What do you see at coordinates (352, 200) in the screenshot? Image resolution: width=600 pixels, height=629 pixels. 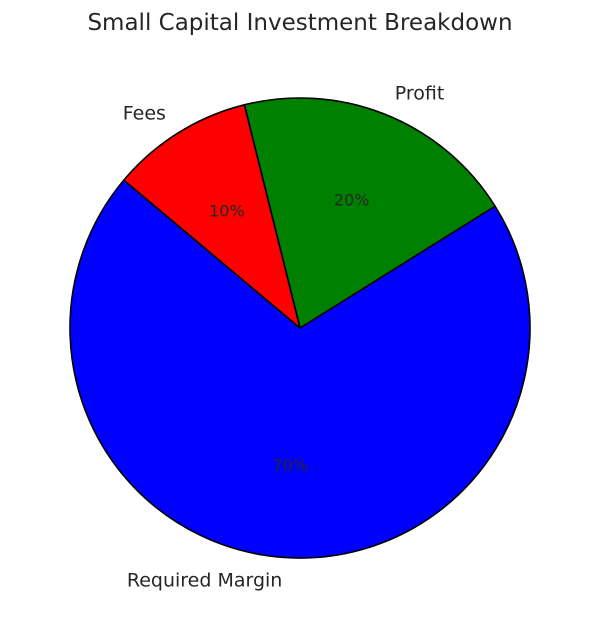 I see `pct-label-profit: 20%` at bounding box center [352, 200].